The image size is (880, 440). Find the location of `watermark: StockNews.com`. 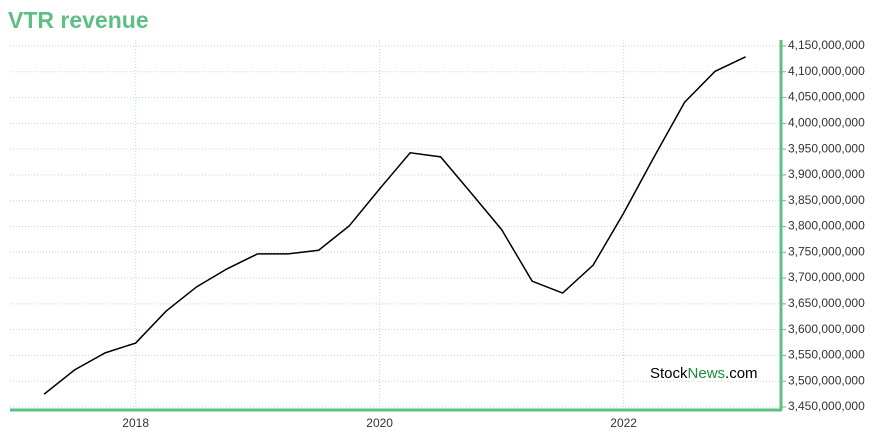

watermark: StockNews.com is located at coordinates (704, 373).